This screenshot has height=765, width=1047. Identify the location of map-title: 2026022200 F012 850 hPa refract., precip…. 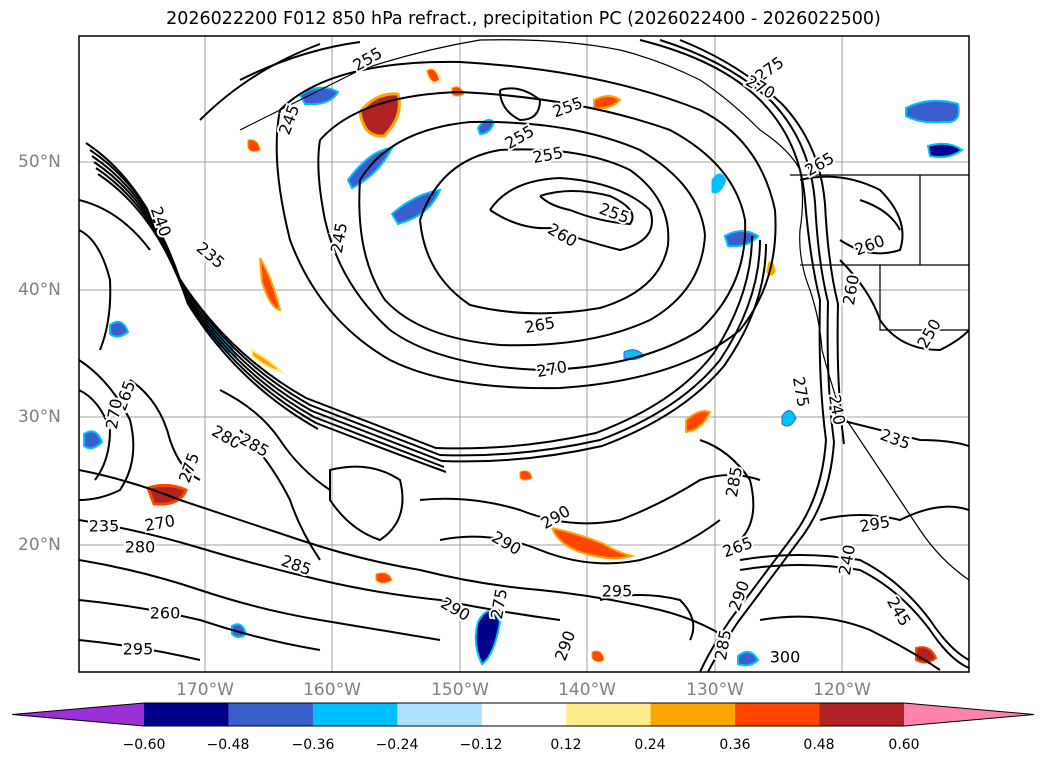
(523, 19).